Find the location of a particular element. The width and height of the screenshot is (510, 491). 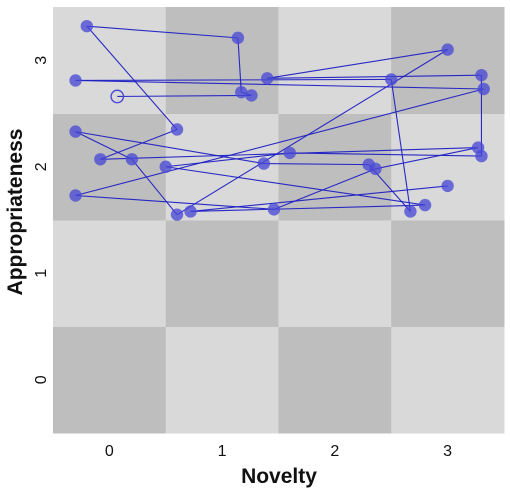

y-axis-label: Appropriateness is located at coordinates (15, 212).